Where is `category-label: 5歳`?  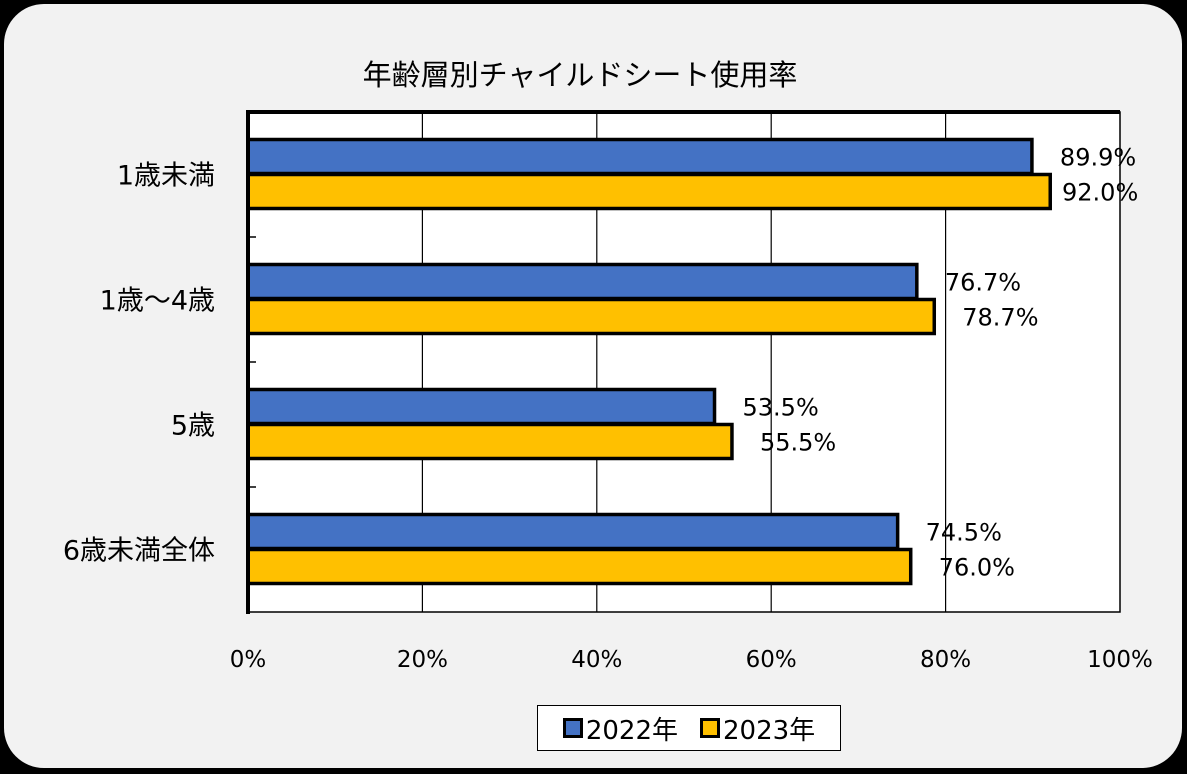
category-label: 5歳 is located at coordinates (193, 426).